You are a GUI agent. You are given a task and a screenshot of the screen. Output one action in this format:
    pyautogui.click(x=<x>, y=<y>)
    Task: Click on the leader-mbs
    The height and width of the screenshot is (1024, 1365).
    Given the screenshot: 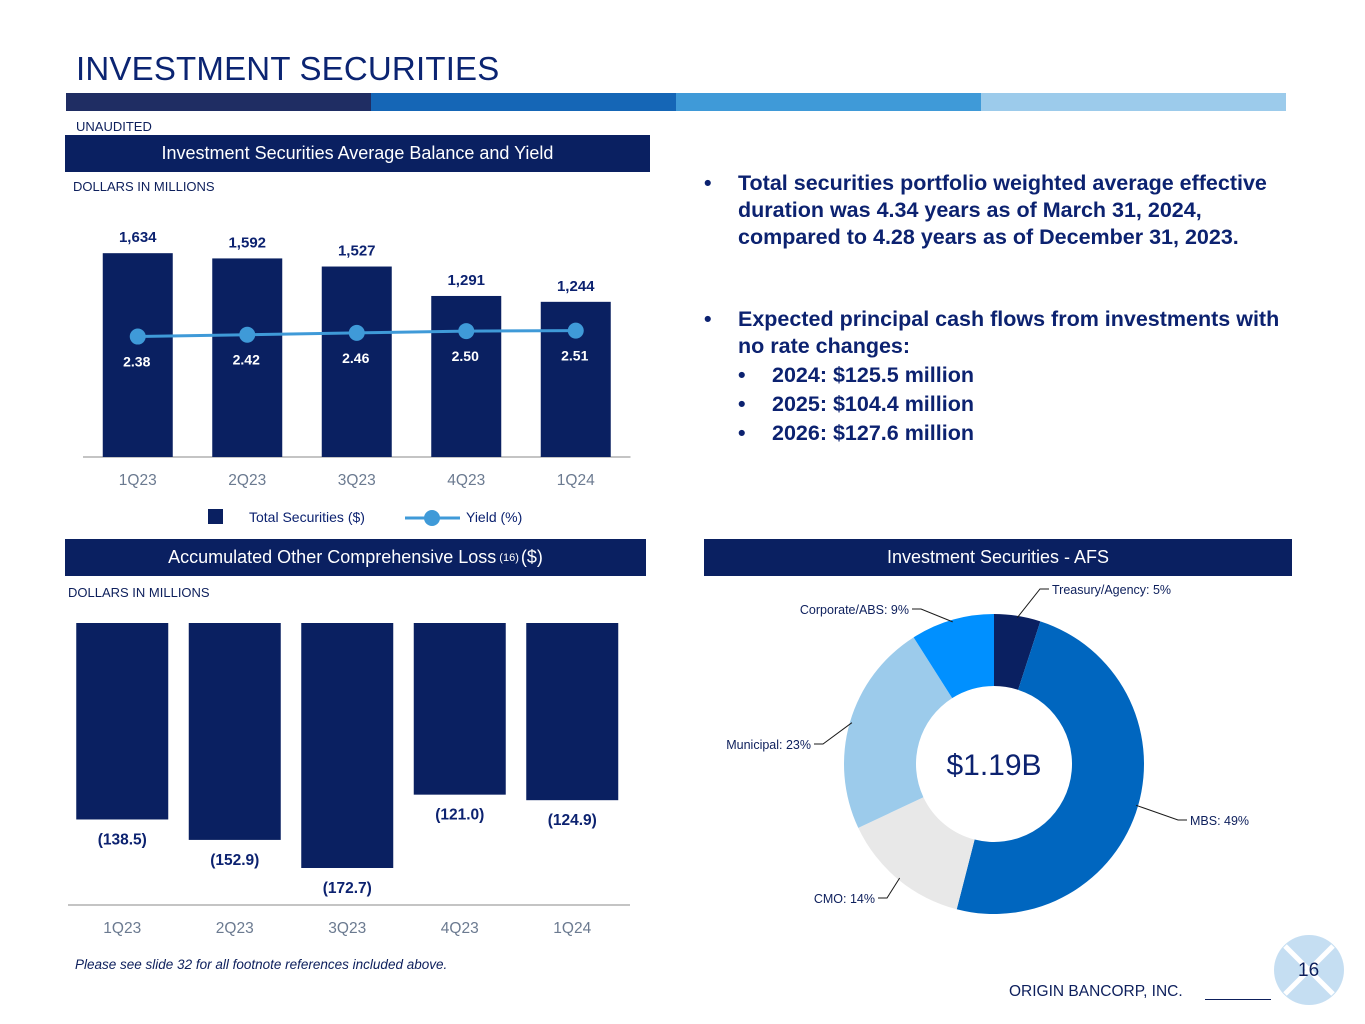 What is the action you would take?
    pyautogui.click(x=1161, y=812)
    